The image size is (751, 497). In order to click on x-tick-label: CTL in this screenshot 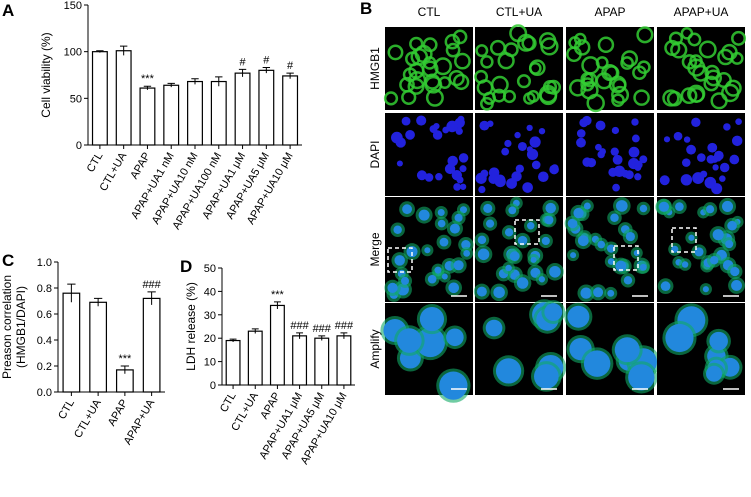, I will do `click(228, 403)`.